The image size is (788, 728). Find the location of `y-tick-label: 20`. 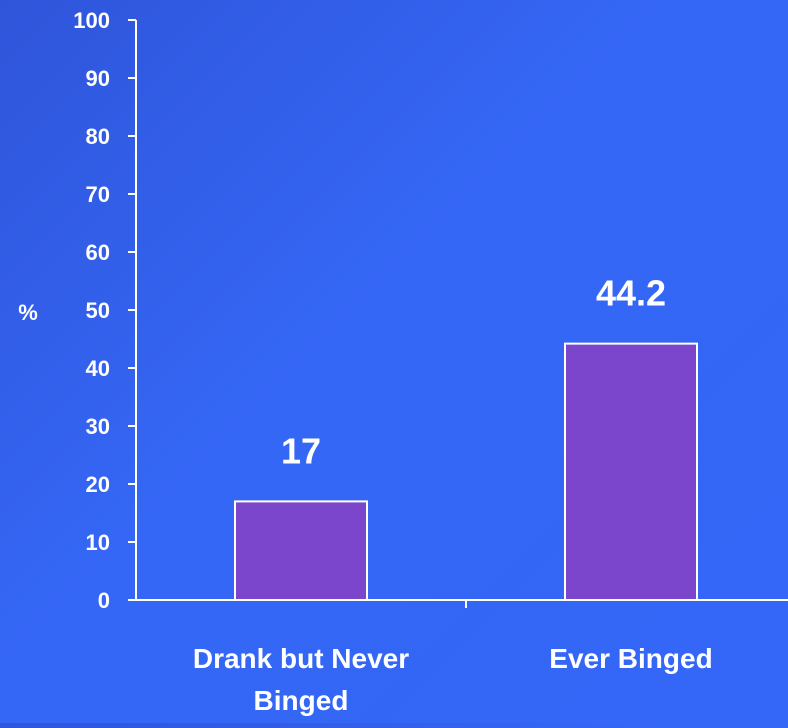

y-tick-label: 20 is located at coordinates (98, 484).